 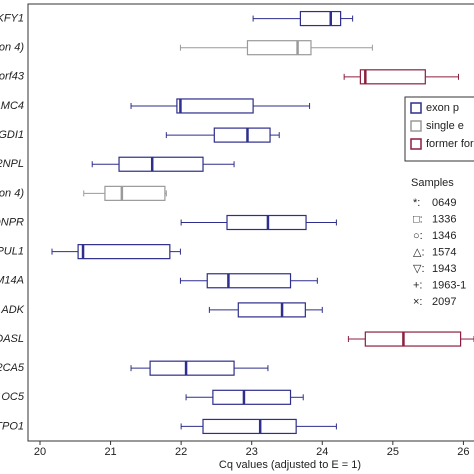 I want to click on legend-label: single e, so click(x=445, y=126).